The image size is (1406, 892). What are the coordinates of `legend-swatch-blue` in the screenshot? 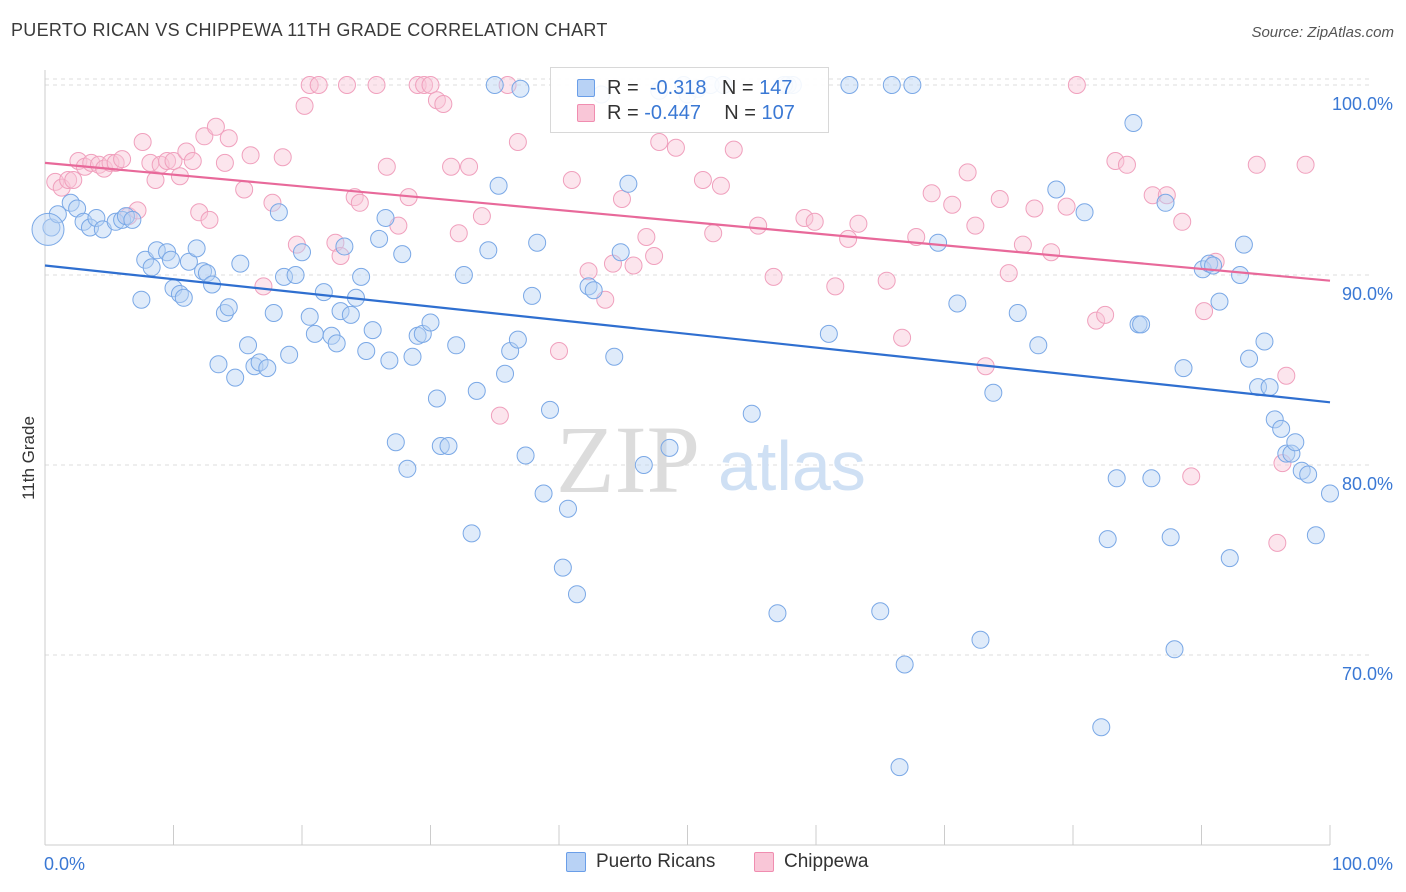 It's located at (576, 862).